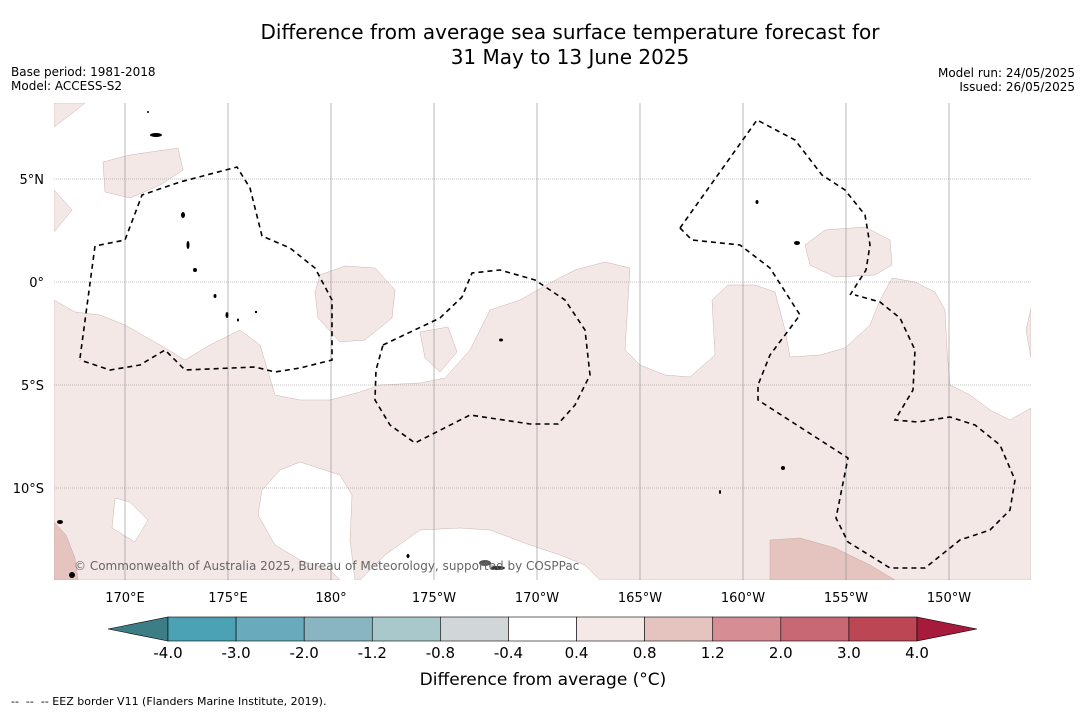  What do you see at coordinates (949, 598) in the screenshot?
I see `lon-label: 150°W` at bounding box center [949, 598].